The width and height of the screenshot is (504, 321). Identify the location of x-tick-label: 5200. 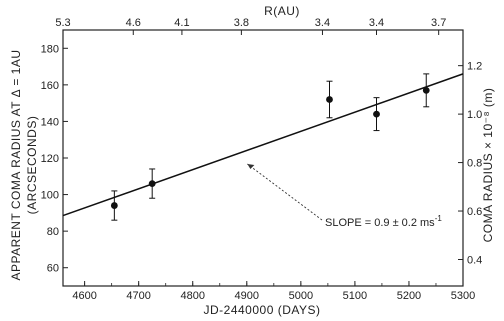
(409, 296).